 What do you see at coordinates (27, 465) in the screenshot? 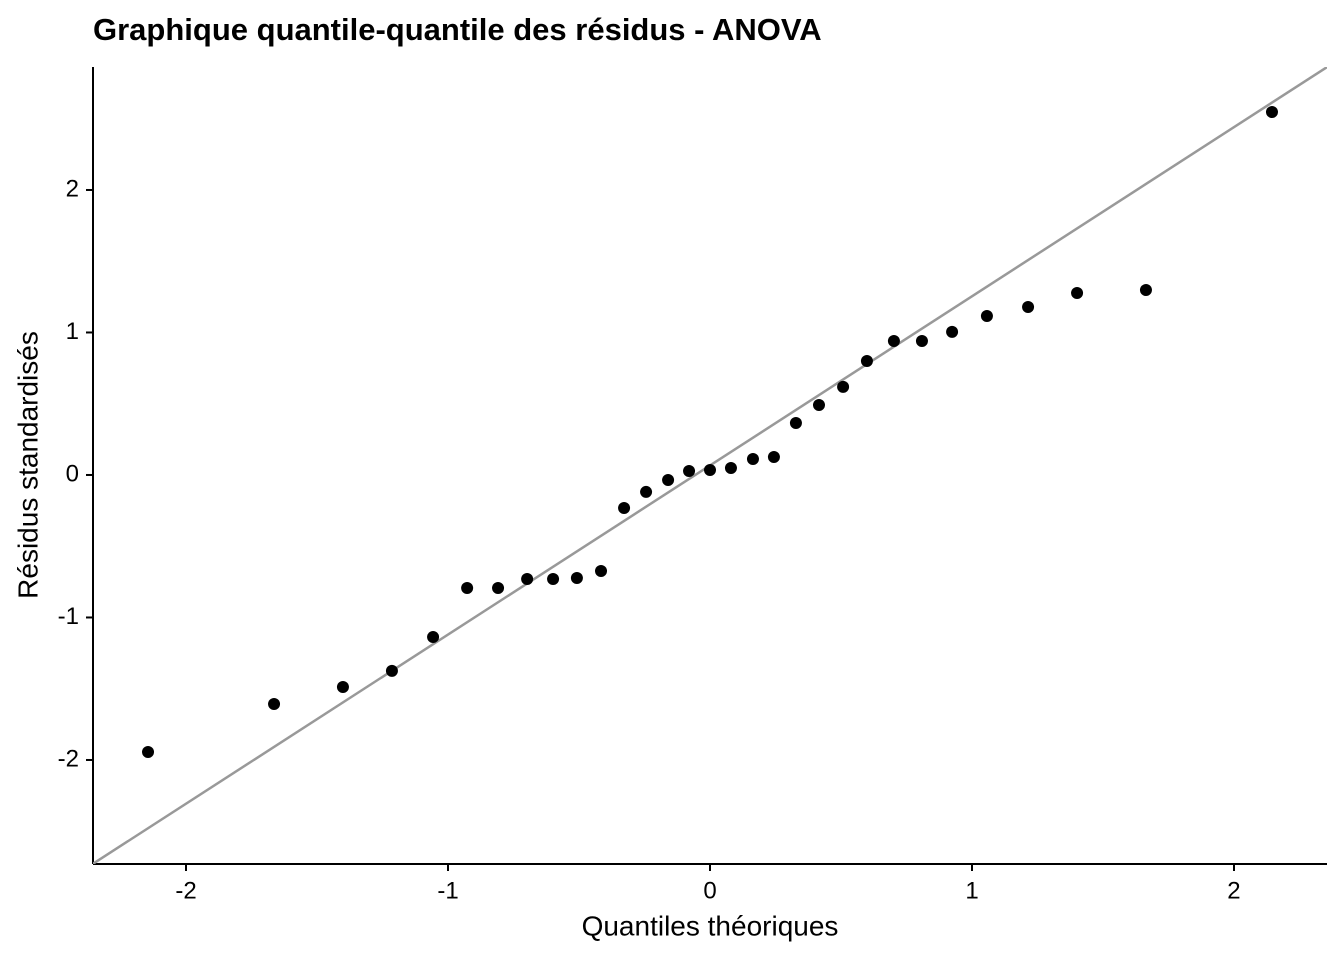
I see `y-axis-title: Résidus standardisés` at bounding box center [27, 465].